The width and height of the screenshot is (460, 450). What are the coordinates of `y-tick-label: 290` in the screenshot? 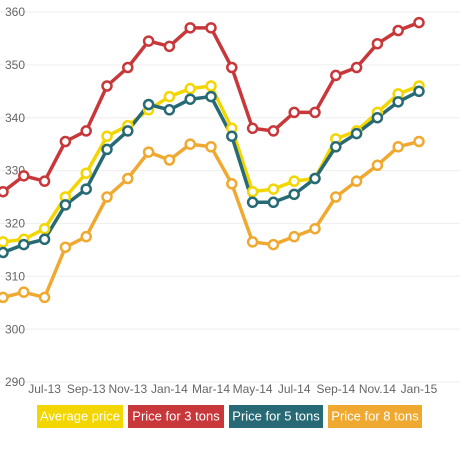 It's located at (15, 382).